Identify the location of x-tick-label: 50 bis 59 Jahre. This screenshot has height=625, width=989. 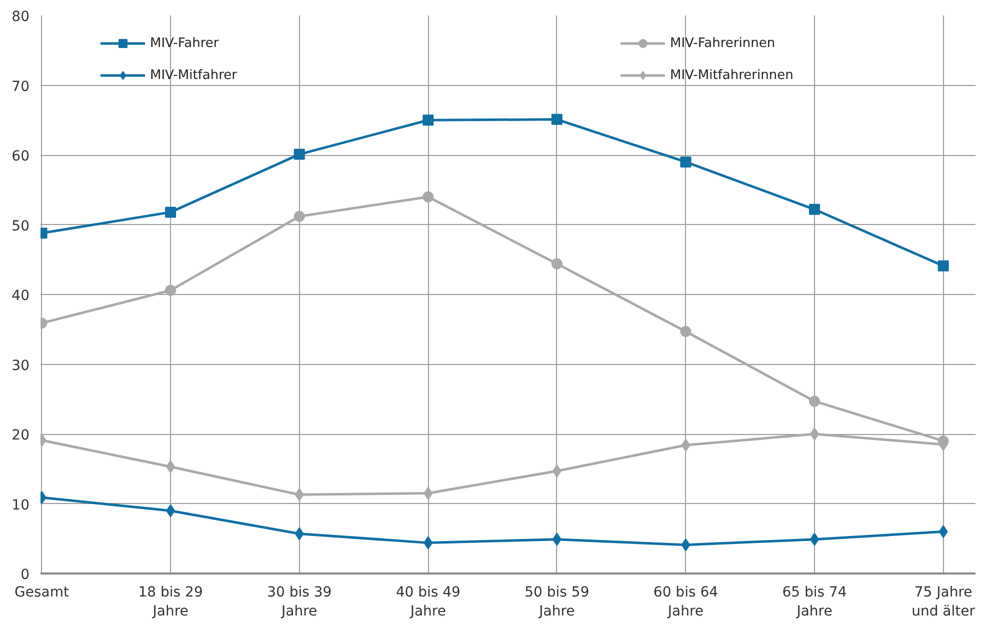
(557, 602).